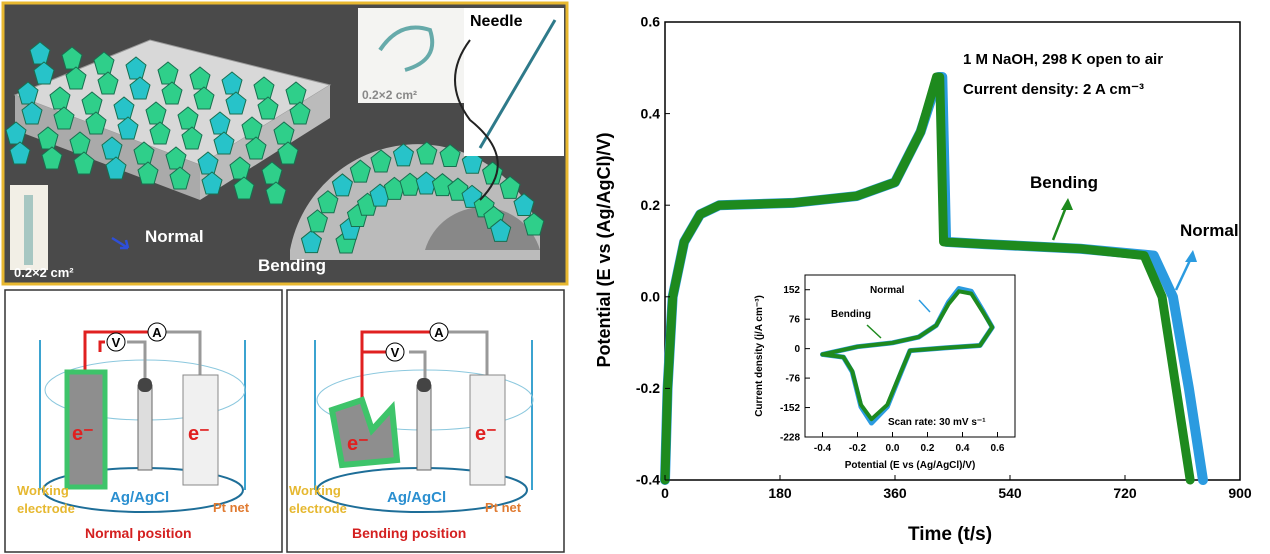 The image size is (1270, 554). Describe the element at coordinates (43, 490) in the screenshot. I see `working-label: Working` at that location.